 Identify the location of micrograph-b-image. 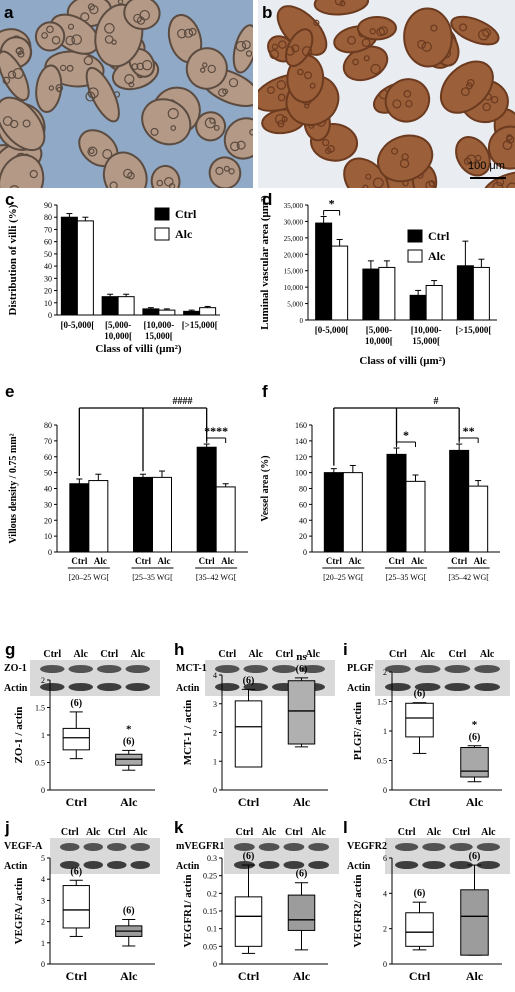
(386, 94).